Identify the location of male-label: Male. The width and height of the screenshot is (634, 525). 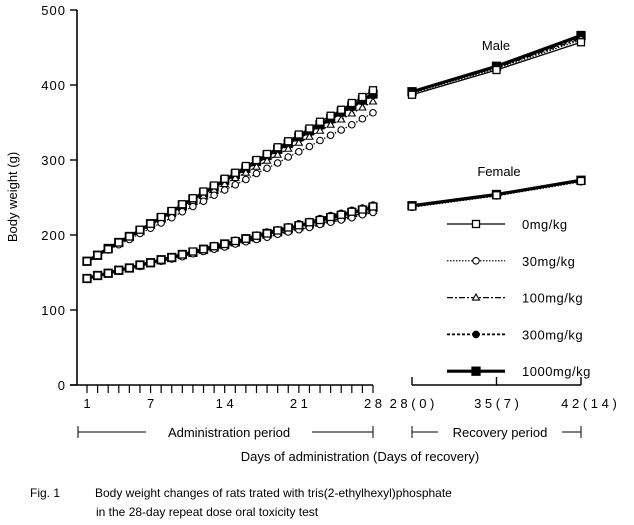
(496, 45).